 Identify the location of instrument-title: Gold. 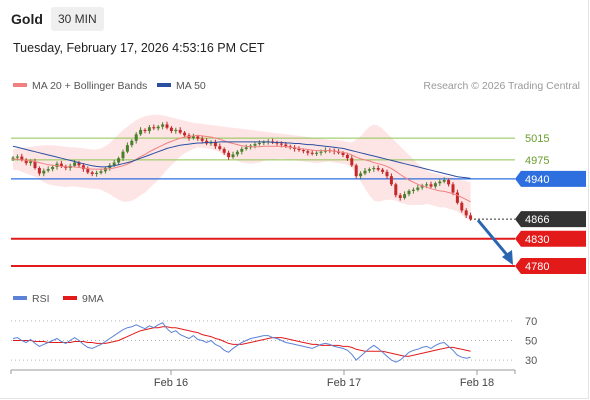
(27, 19).